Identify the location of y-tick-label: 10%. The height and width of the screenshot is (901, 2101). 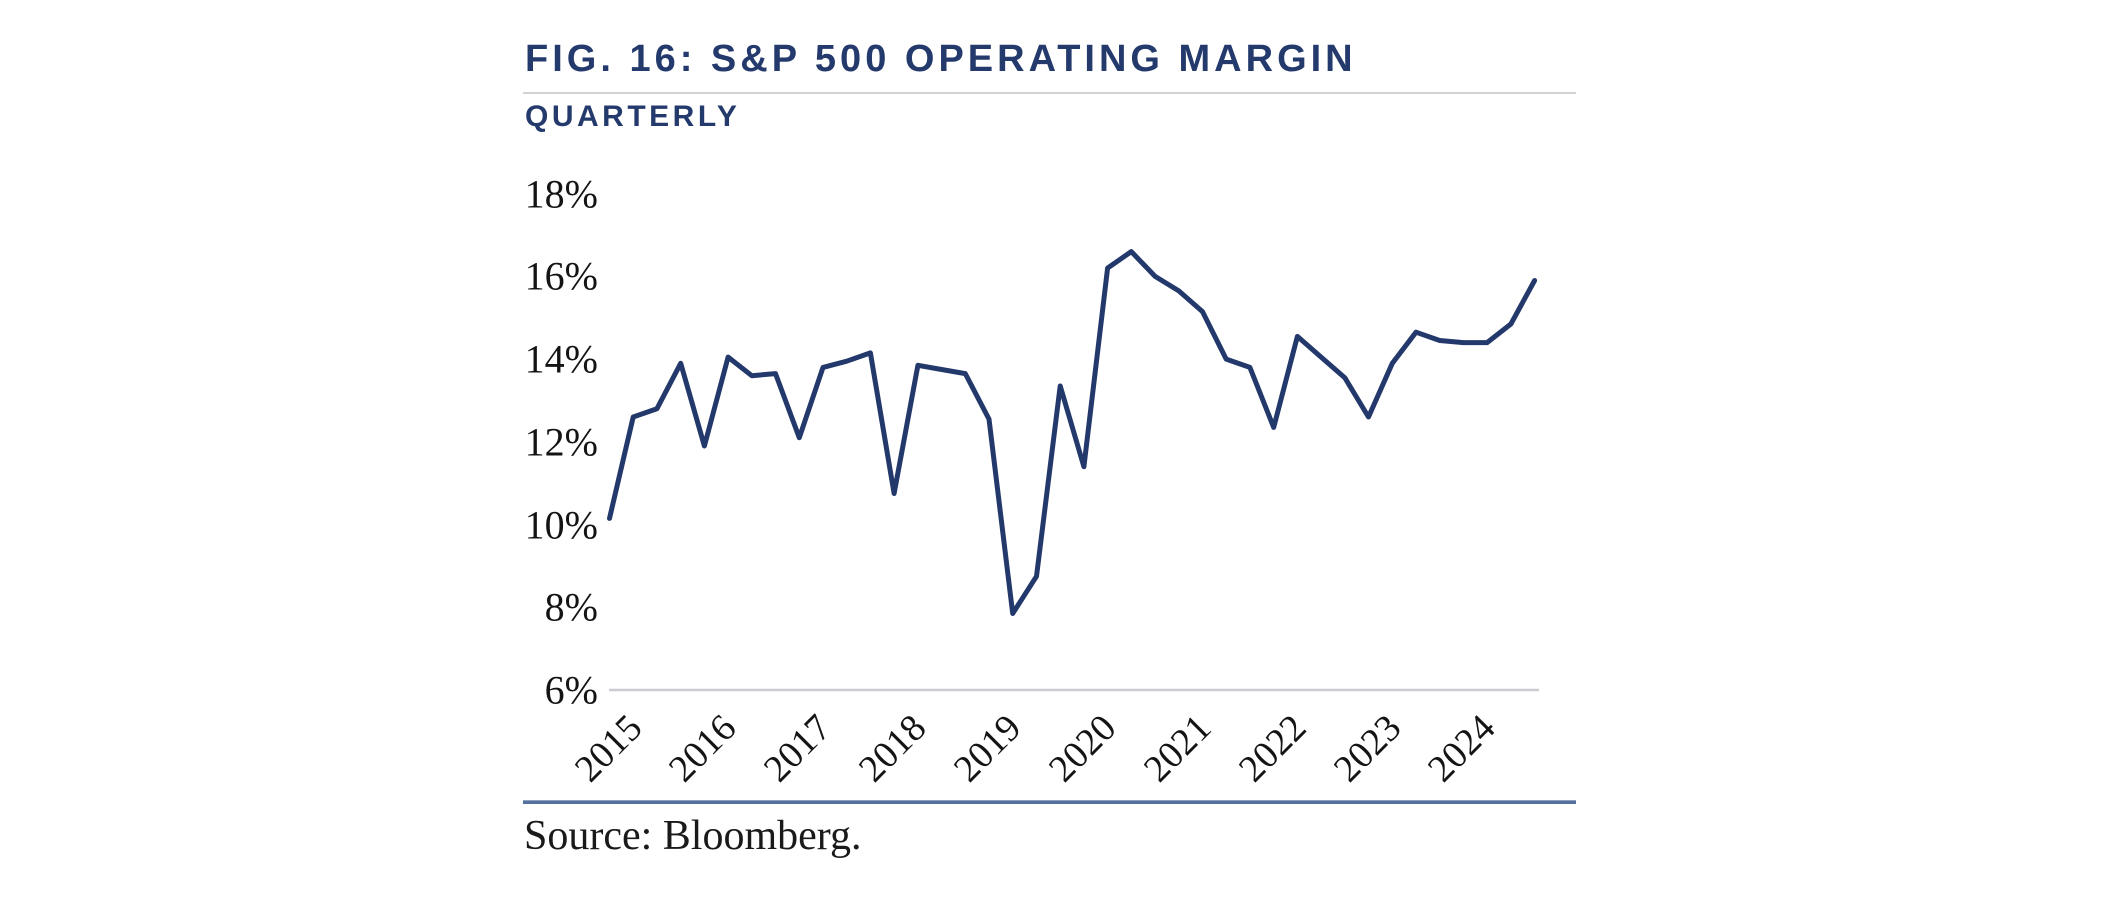
(561, 525).